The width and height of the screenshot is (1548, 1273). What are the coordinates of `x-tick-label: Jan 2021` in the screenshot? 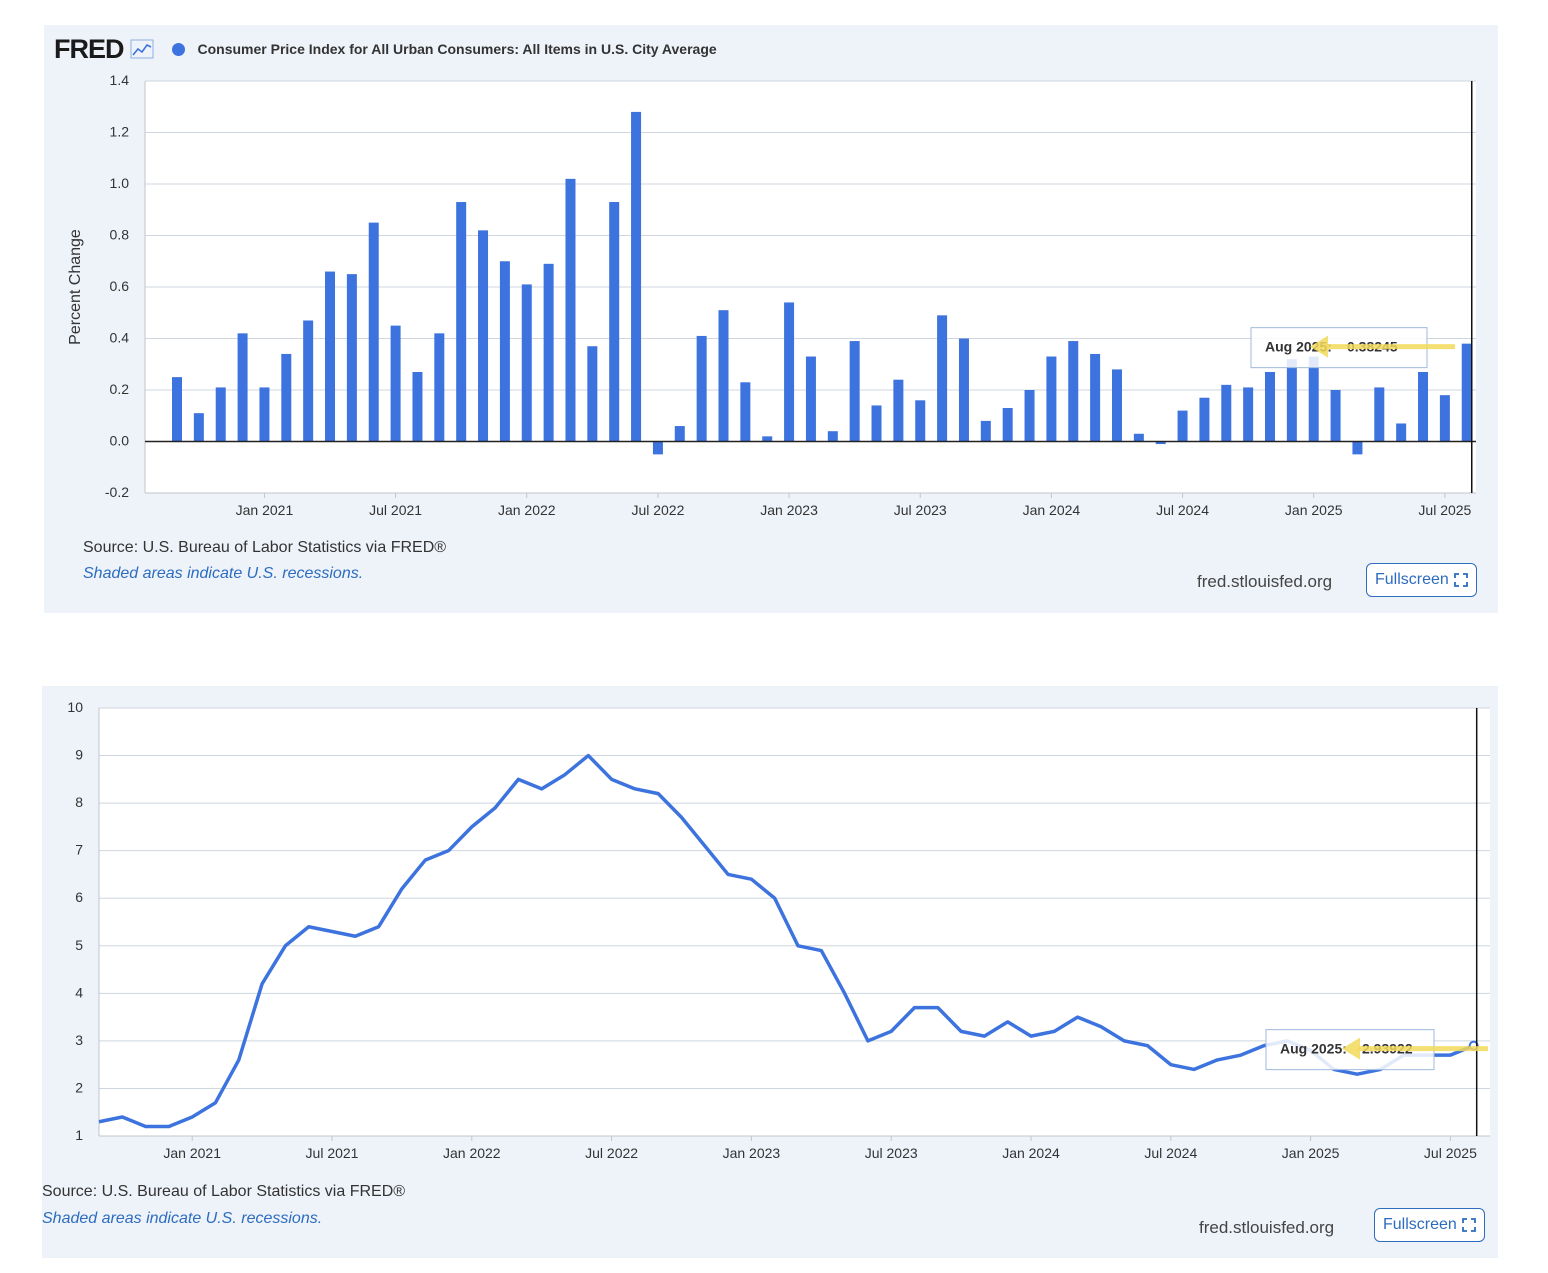 It's located at (265, 510).